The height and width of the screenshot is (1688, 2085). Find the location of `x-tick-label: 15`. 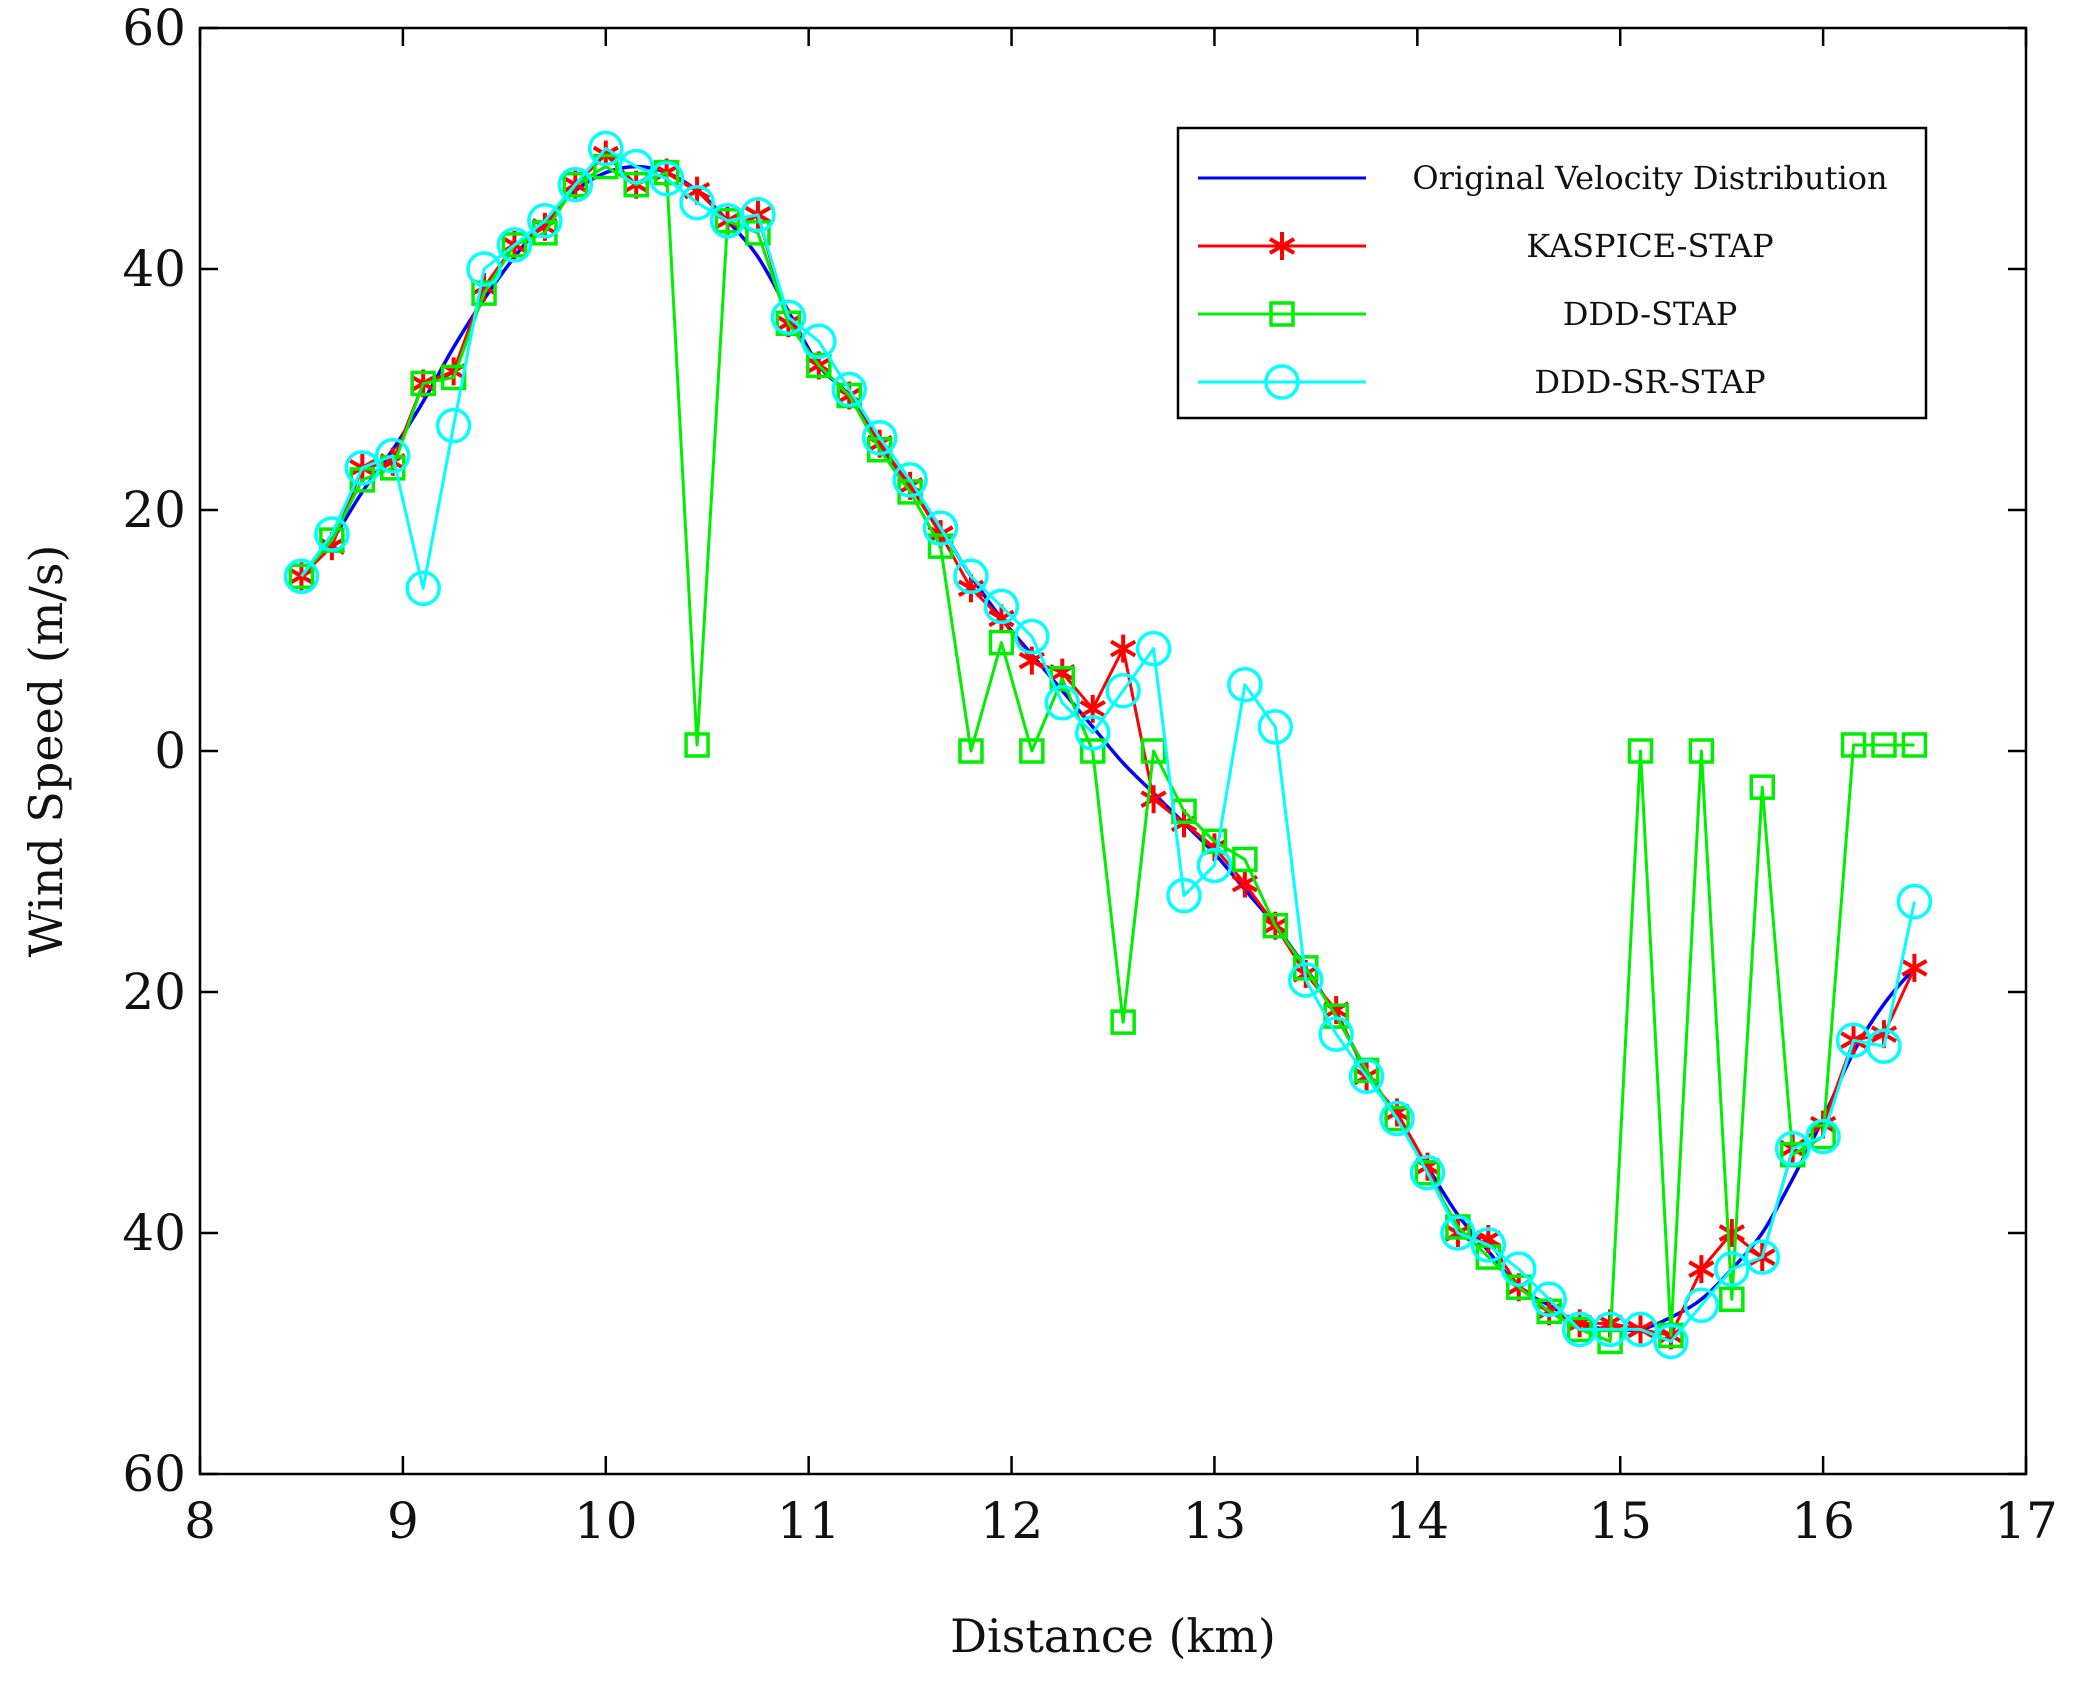

x-tick-label: 15 is located at coordinates (1620, 1521).